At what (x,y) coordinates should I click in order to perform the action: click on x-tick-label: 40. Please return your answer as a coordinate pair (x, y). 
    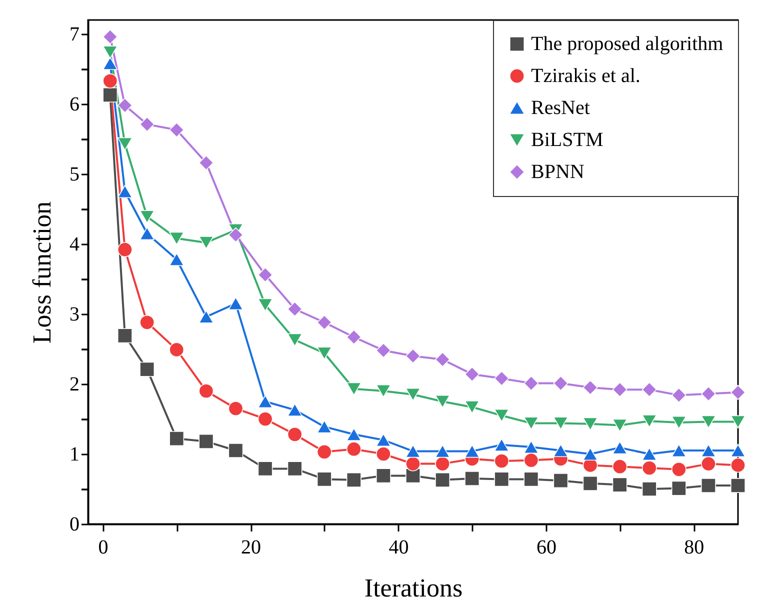
    Looking at the image, I should click on (398, 547).